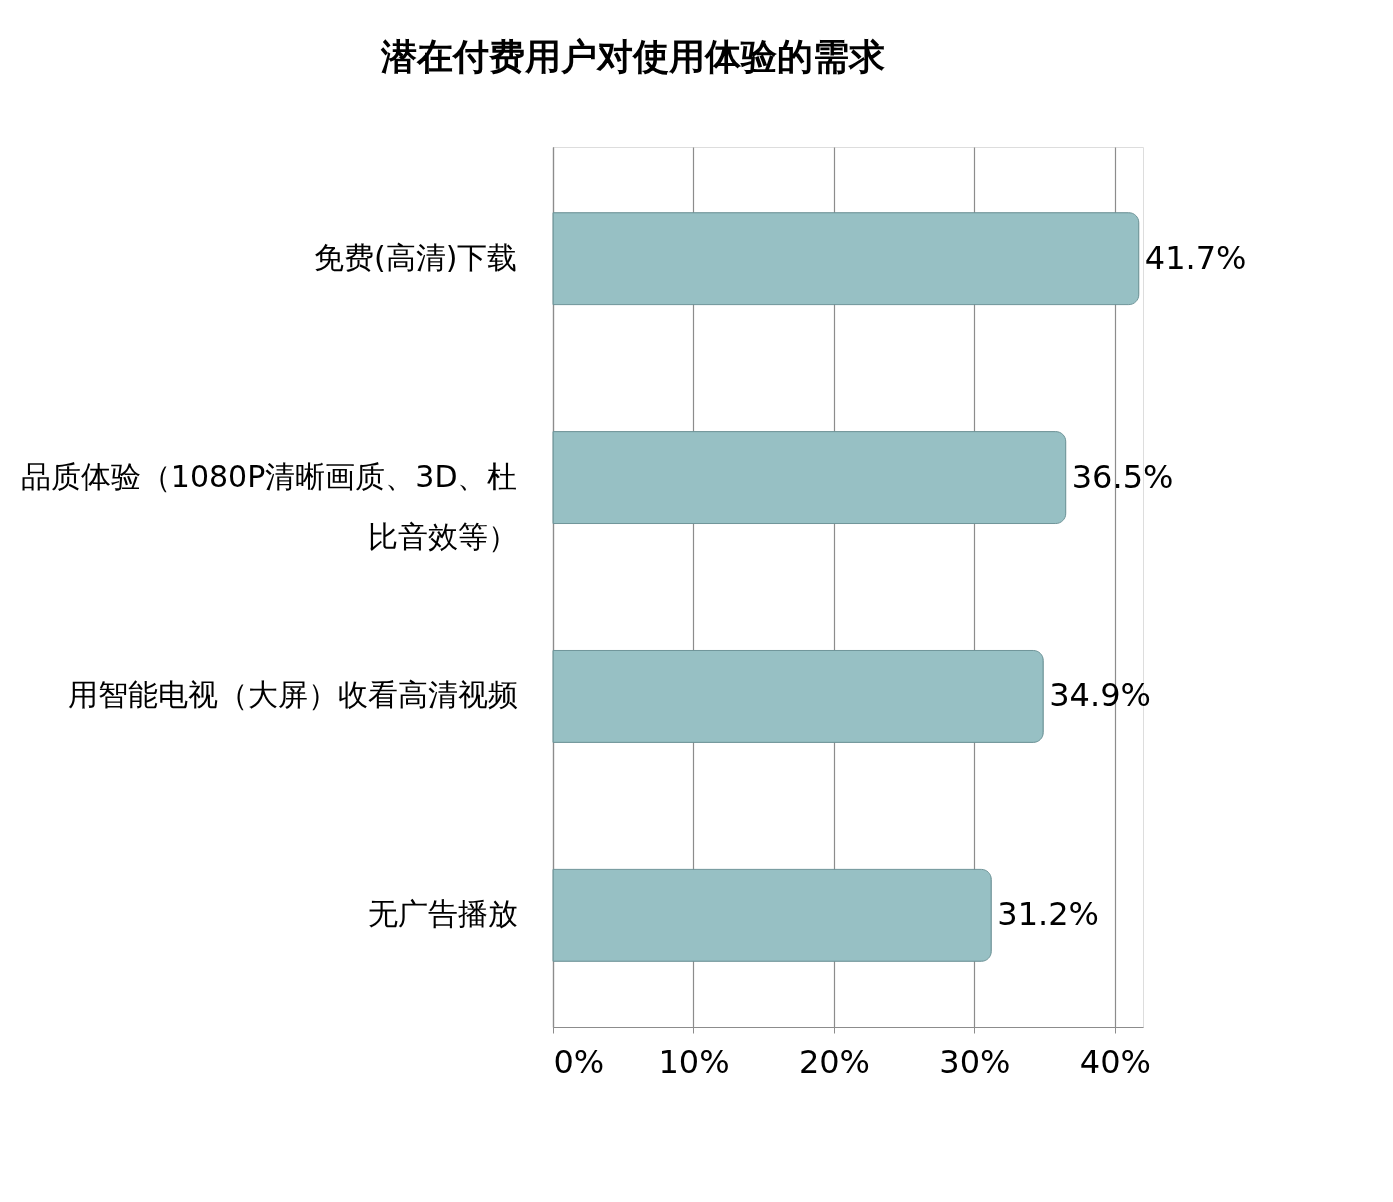 The width and height of the screenshot is (1393, 1202). What do you see at coordinates (579, 1061) in the screenshot?
I see `x-tick-label: 0%` at bounding box center [579, 1061].